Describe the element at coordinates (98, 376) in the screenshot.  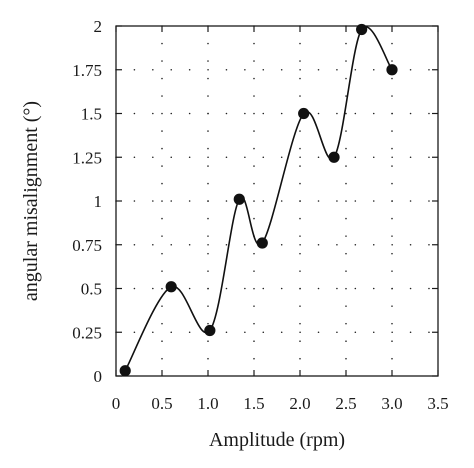
I see `y-tick-label: 0` at that location.